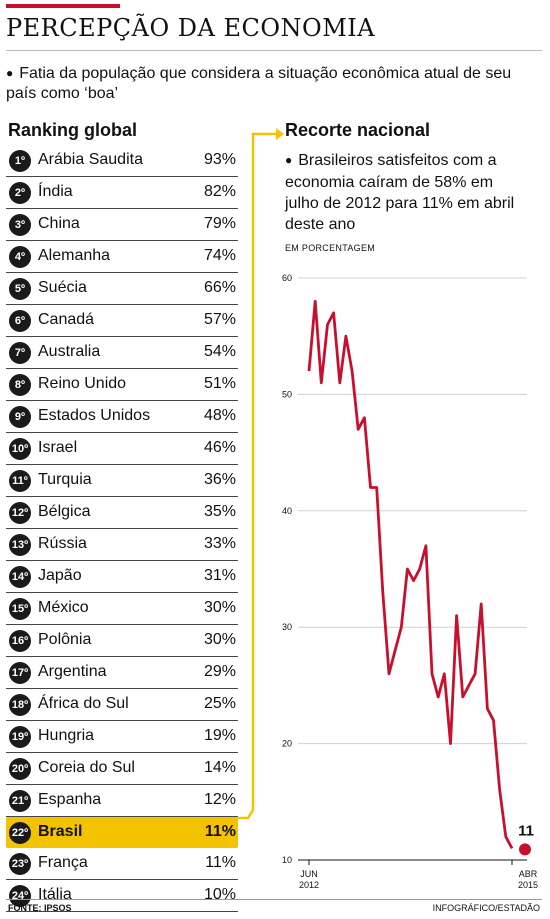 Image resolution: width=550 pixels, height=919 pixels. Describe the element at coordinates (66, 735) in the screenshot. I see `rank-country: Hungria` at that location.